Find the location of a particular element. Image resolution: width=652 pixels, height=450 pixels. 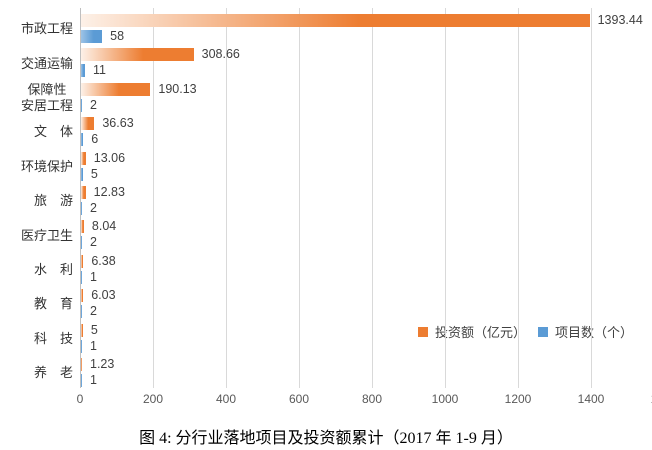

category-label: 环境保护 is located at coordinates (36, 167).